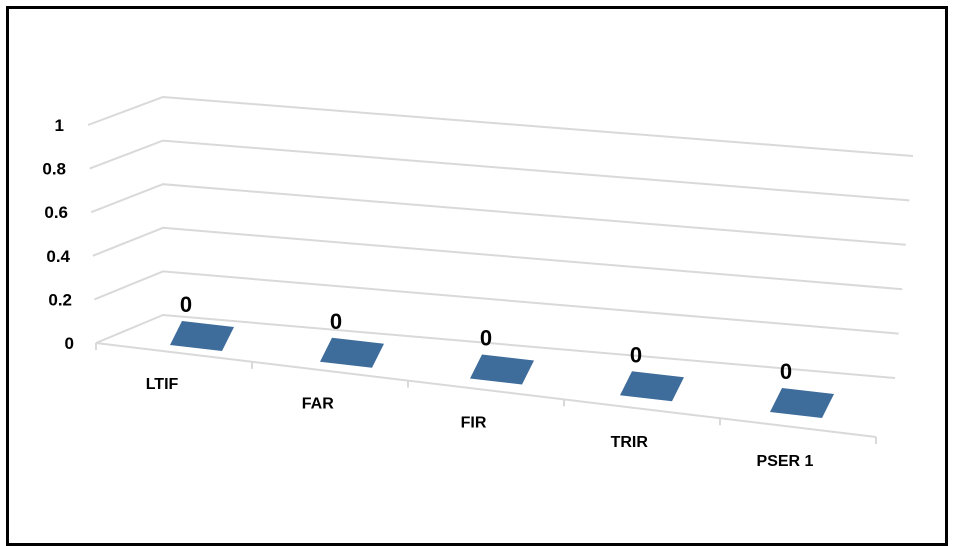  Describe the element at coordinates (69, 343) in the screenshot. I see `y-tick-label: 0` at that location.